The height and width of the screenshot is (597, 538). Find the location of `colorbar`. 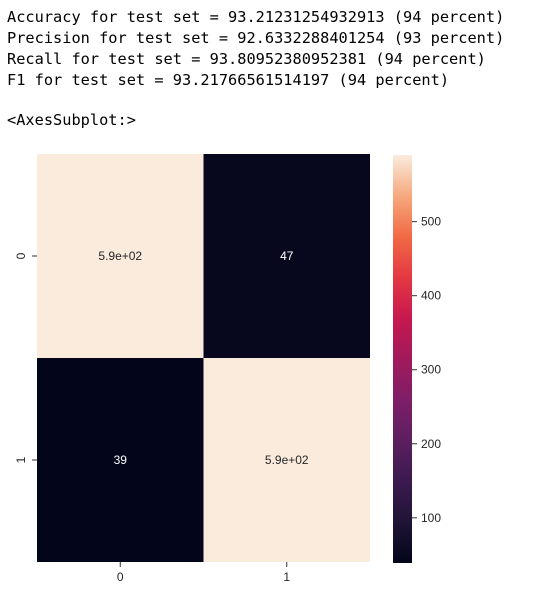

colorbar is located at coordinates (402, 359).